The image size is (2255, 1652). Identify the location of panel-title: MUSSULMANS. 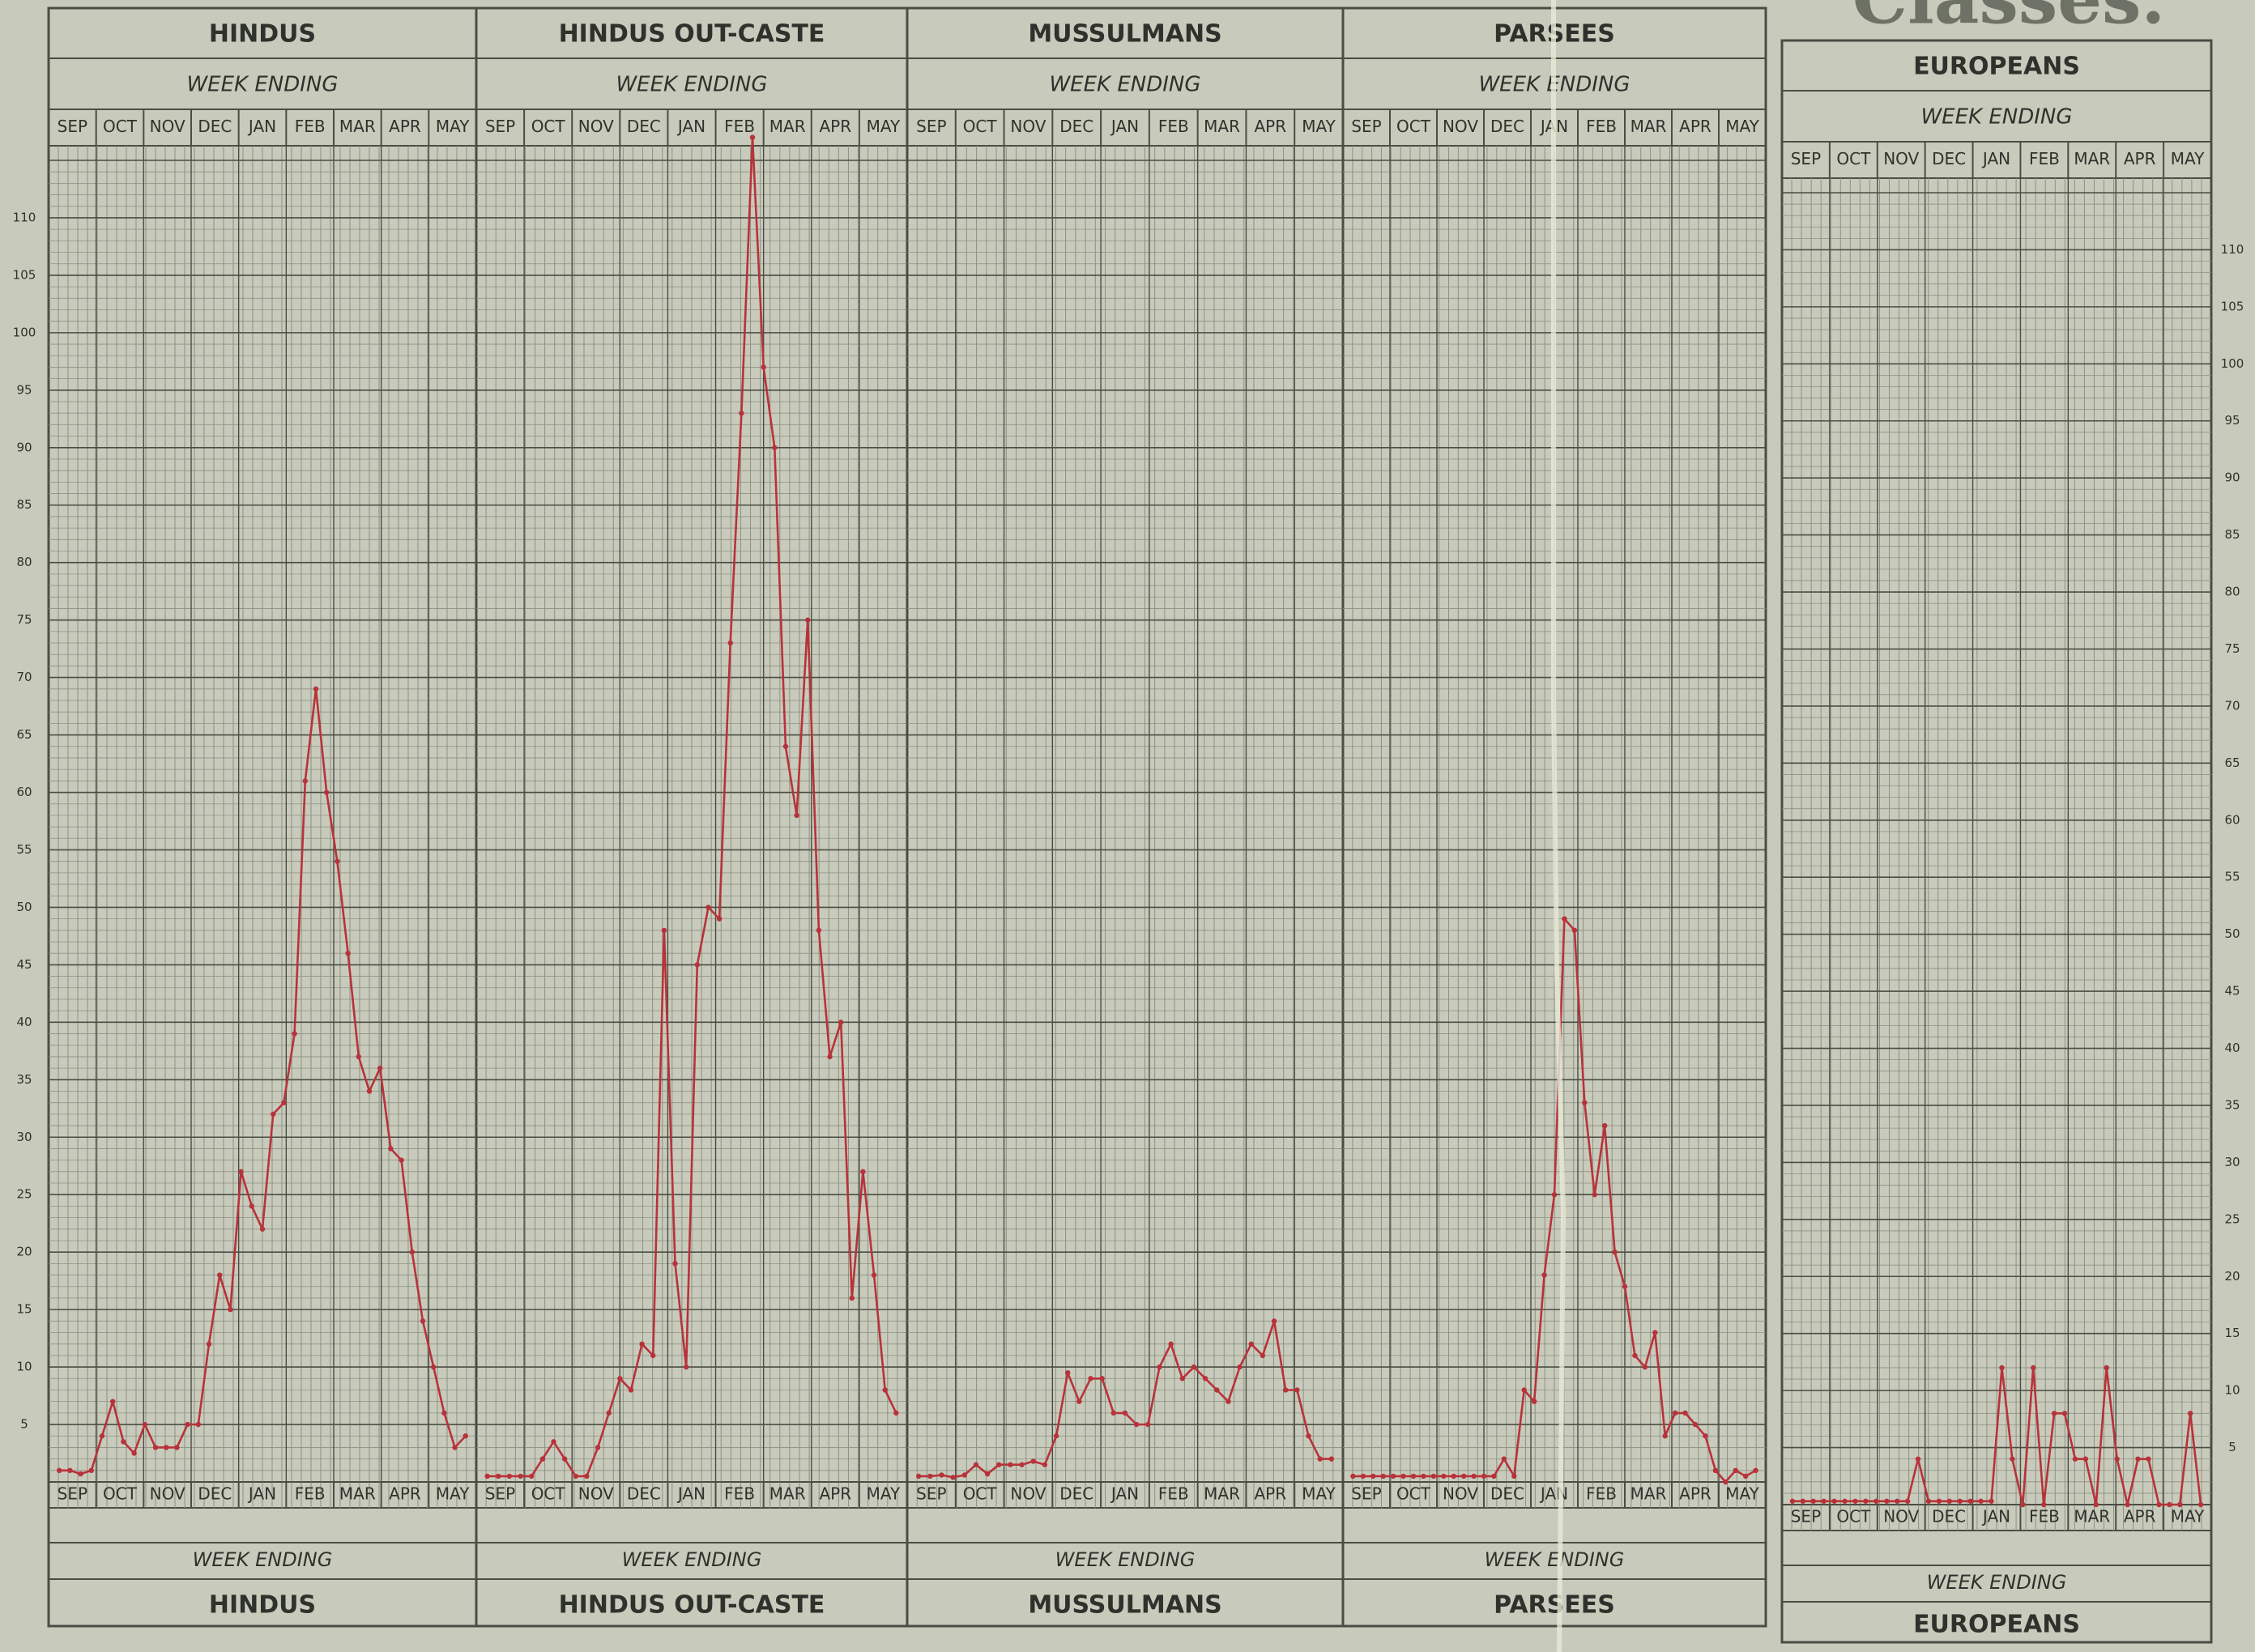
(1124, 34).